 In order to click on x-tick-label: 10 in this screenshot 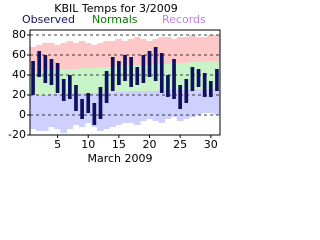, I will do `click(88, 144)`.